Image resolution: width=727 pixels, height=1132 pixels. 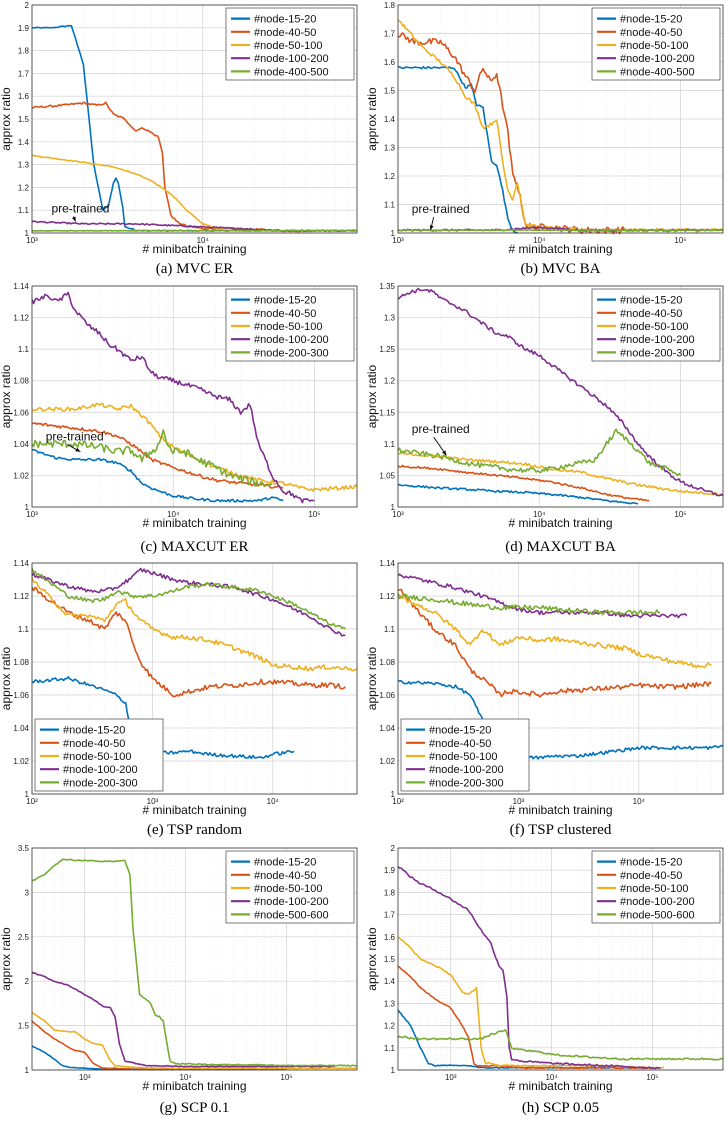 What do you see at coordinates (21, 475) in the screenshot?
I see `y-tick-label: 1.02` at bounding box center [21, 475].